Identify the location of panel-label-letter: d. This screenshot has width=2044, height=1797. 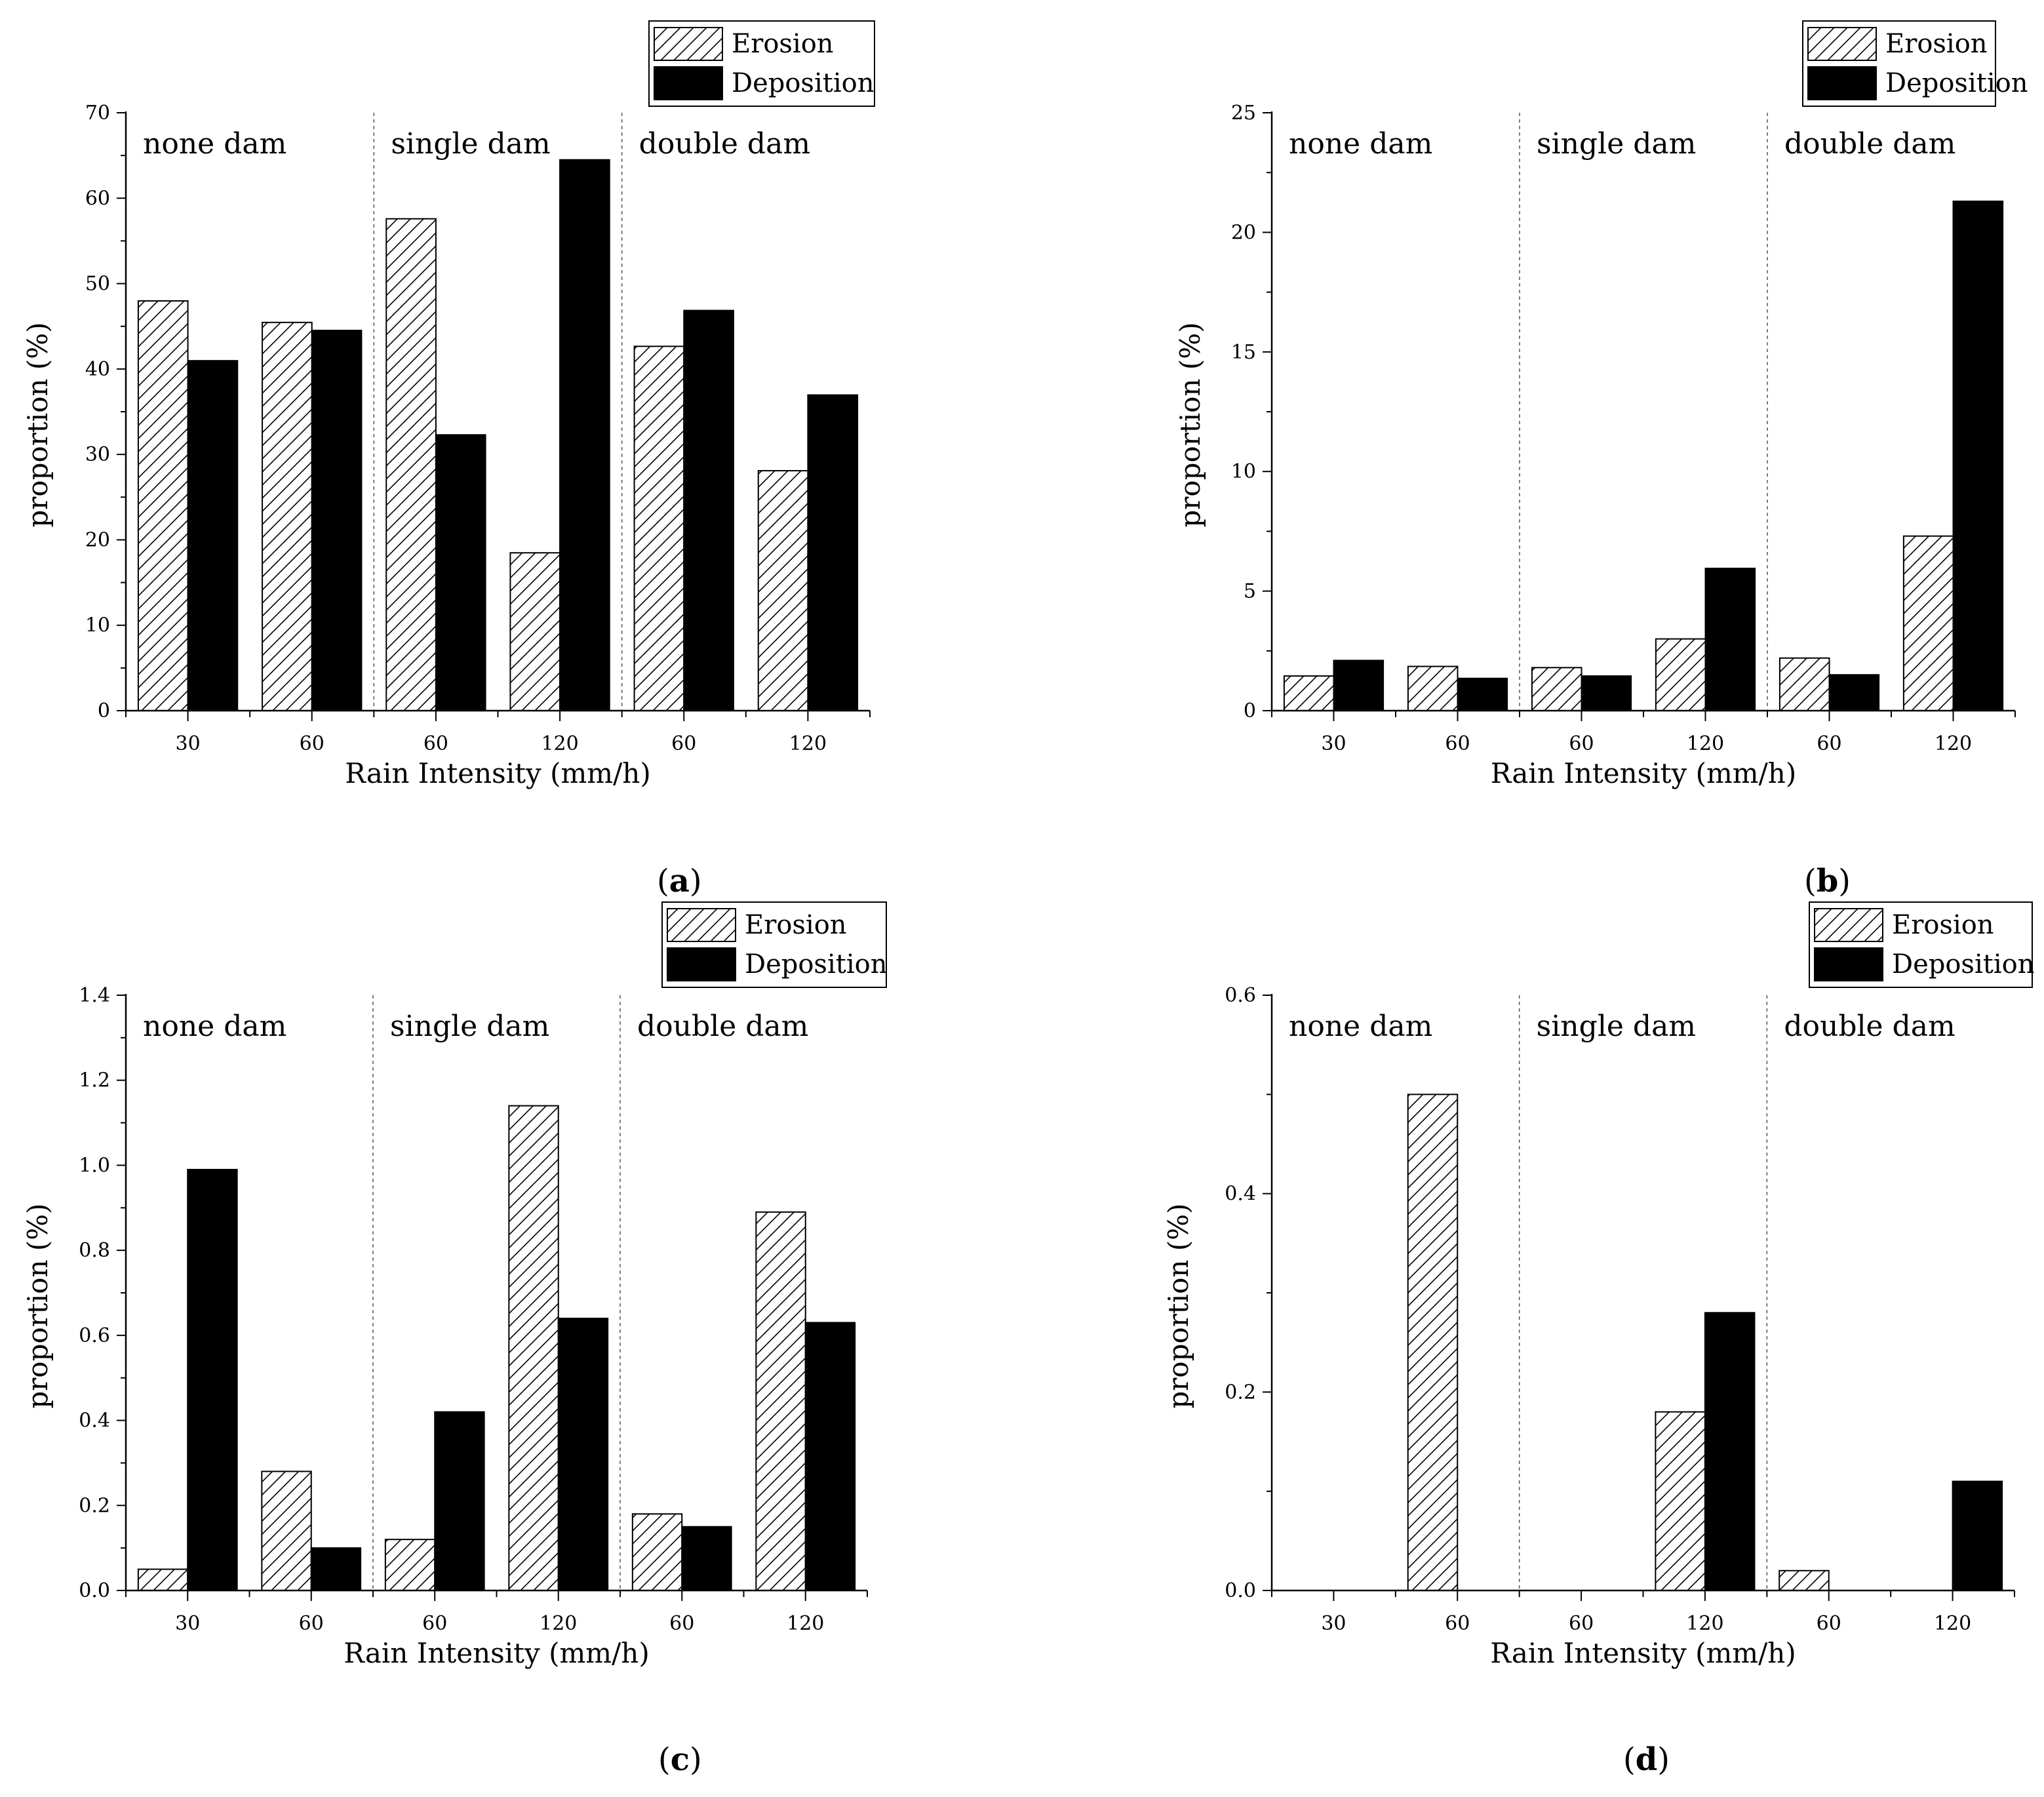
(1647, 1759).